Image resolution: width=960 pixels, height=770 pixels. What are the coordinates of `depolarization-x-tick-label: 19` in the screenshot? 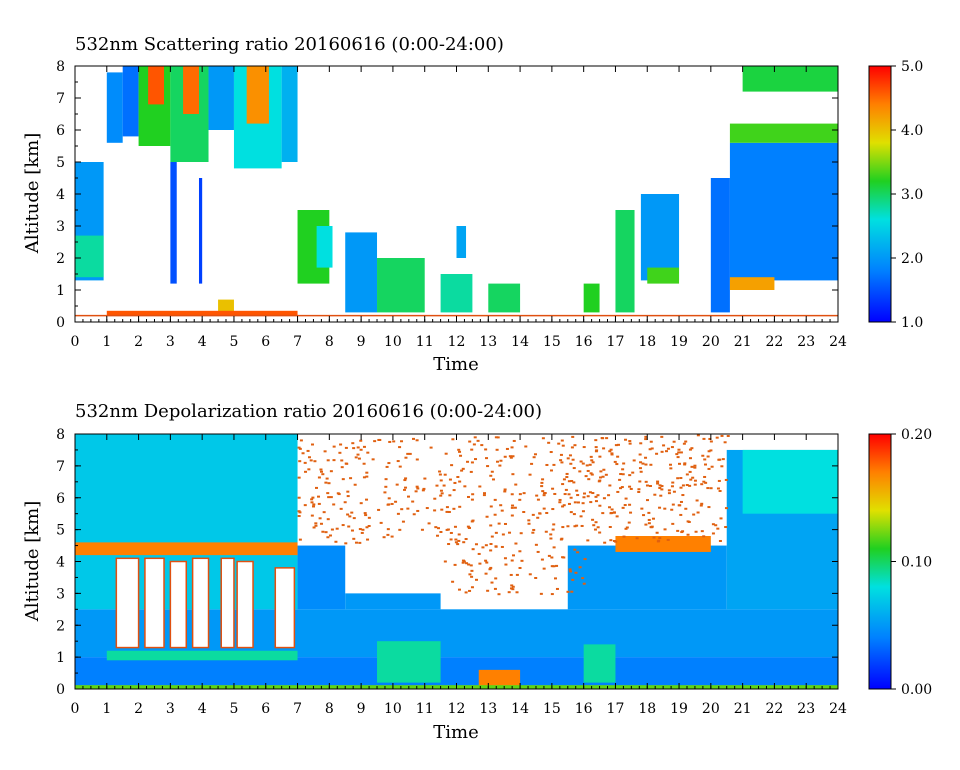 It's located at (679, 709).